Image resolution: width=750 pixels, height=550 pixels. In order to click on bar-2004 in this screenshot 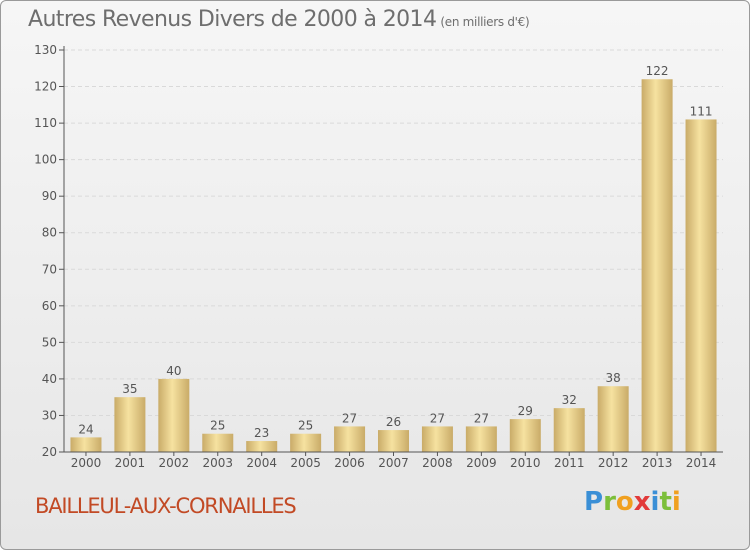, I will do `click(262, 446)`.